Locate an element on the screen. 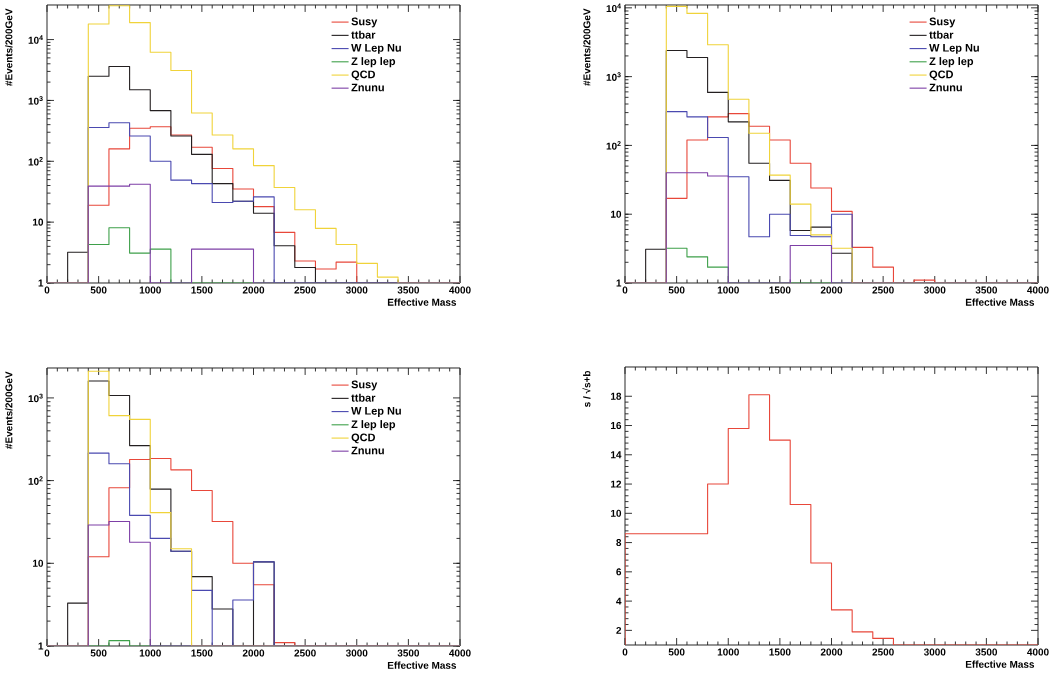  y-tick-label: 6 is located at coordinates (619, 572).